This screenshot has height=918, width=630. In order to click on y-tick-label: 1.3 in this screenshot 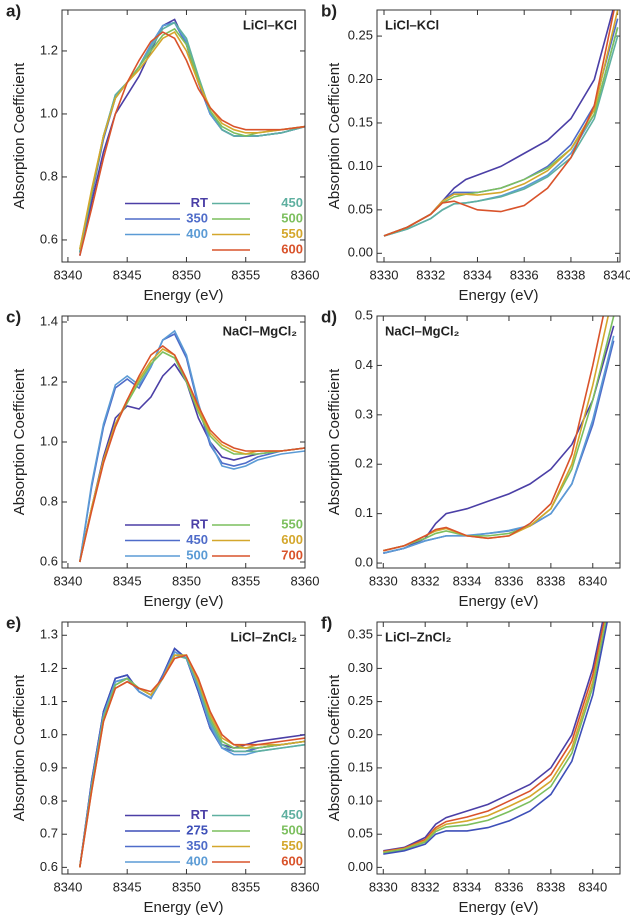, I will do `click(49, 634)`.